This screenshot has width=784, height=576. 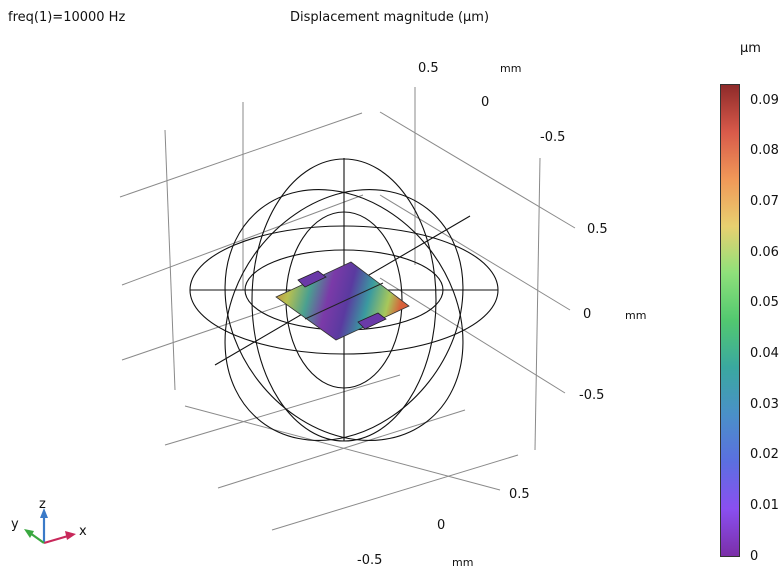 What do you see at coordinates (553, 137) in the screenshot?
I see `y-tick-label: -0.5` at bounding box center [553, 137].